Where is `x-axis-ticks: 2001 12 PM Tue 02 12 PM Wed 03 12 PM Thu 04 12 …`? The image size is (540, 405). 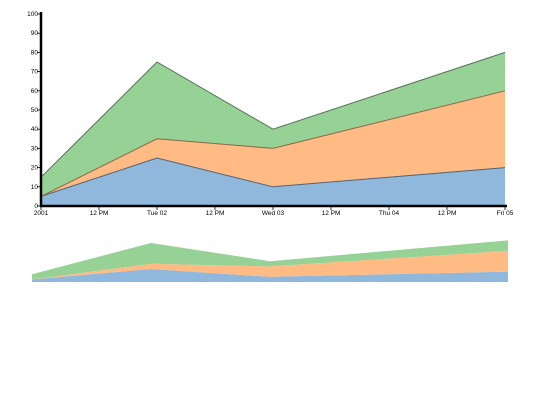 x-axis-ticks: 2001 12 PM Tue 02 12 PM Wed 03 12 PM Thu 04 12 … is located at coordinates (274, 211).